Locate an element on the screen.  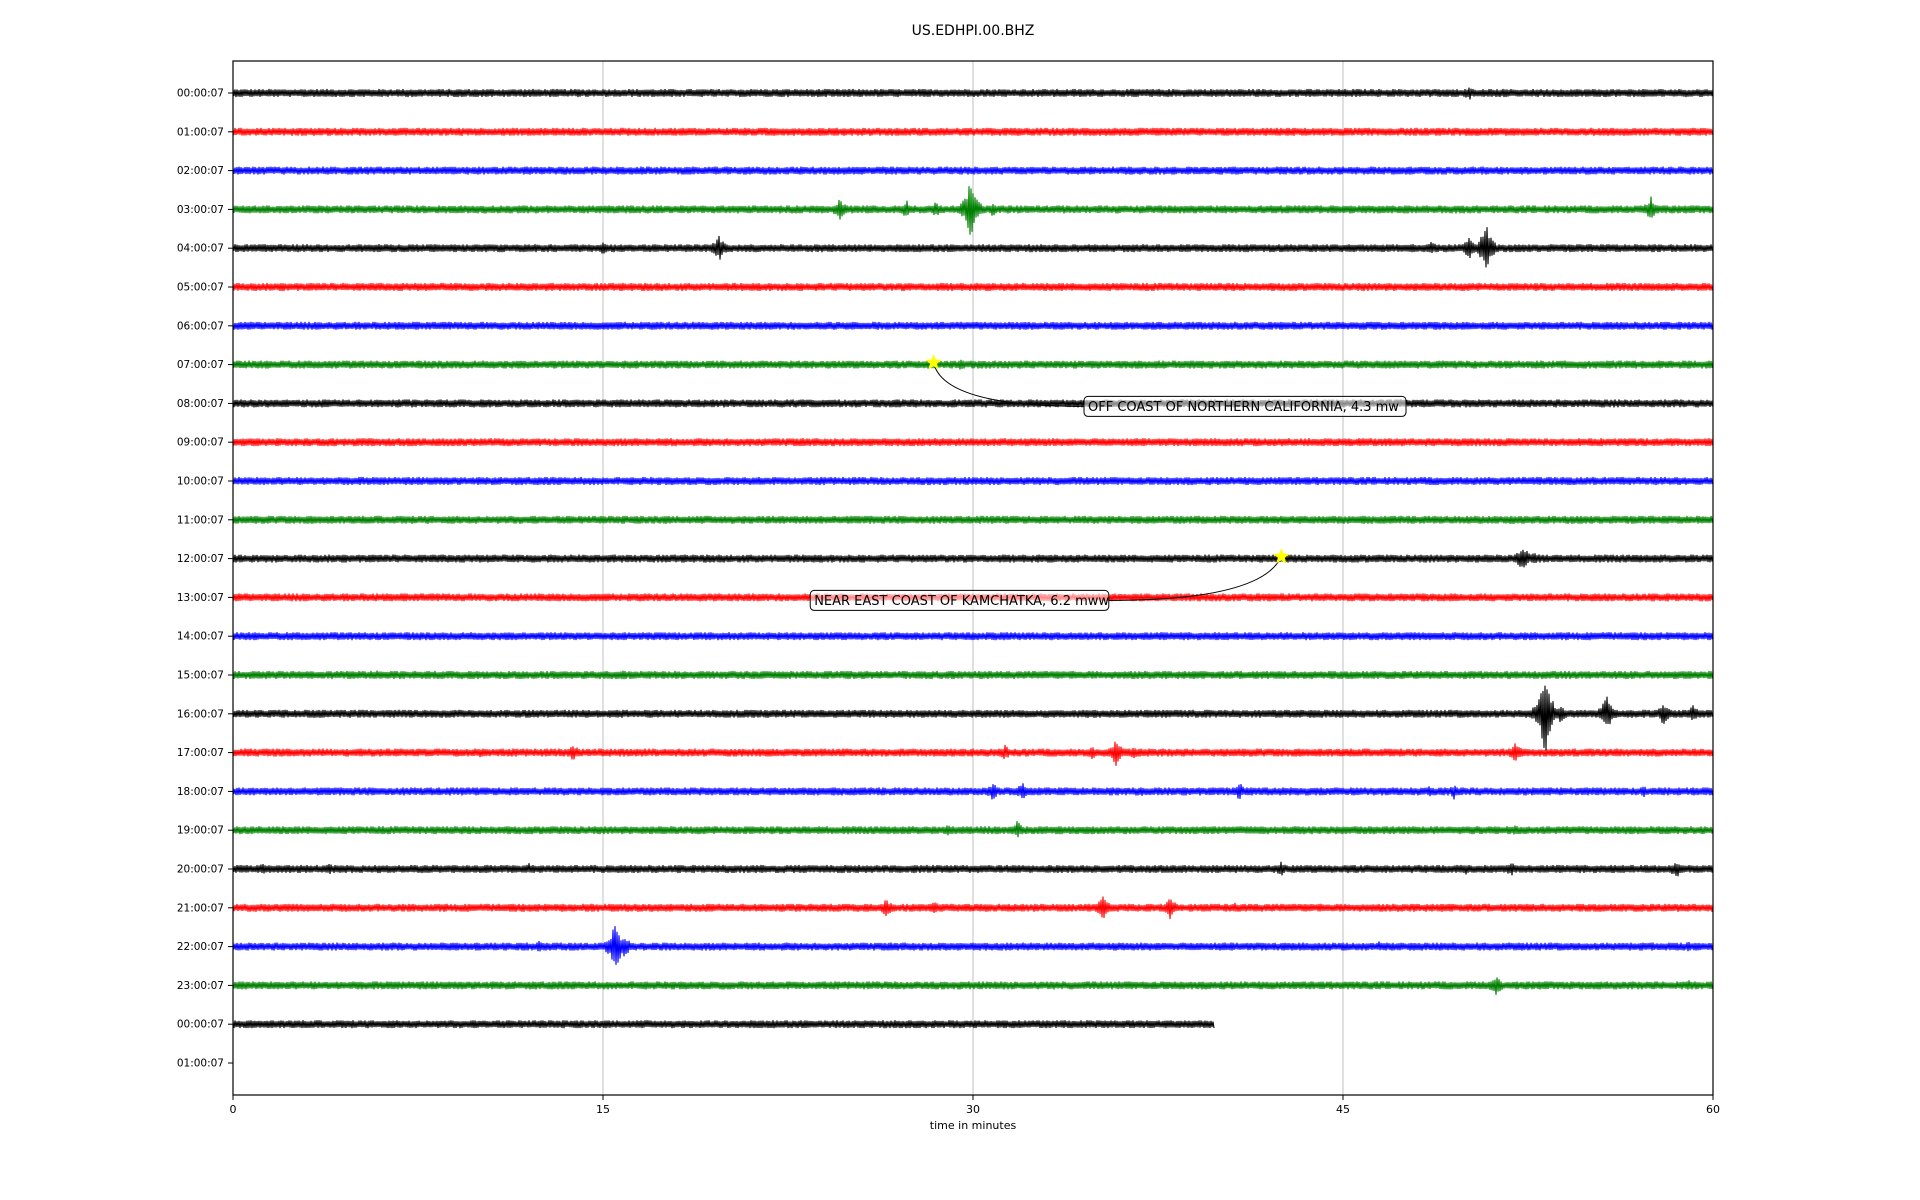
chart-title: US.EDHPI.00.BHZ is located at coordinates (973, 31).